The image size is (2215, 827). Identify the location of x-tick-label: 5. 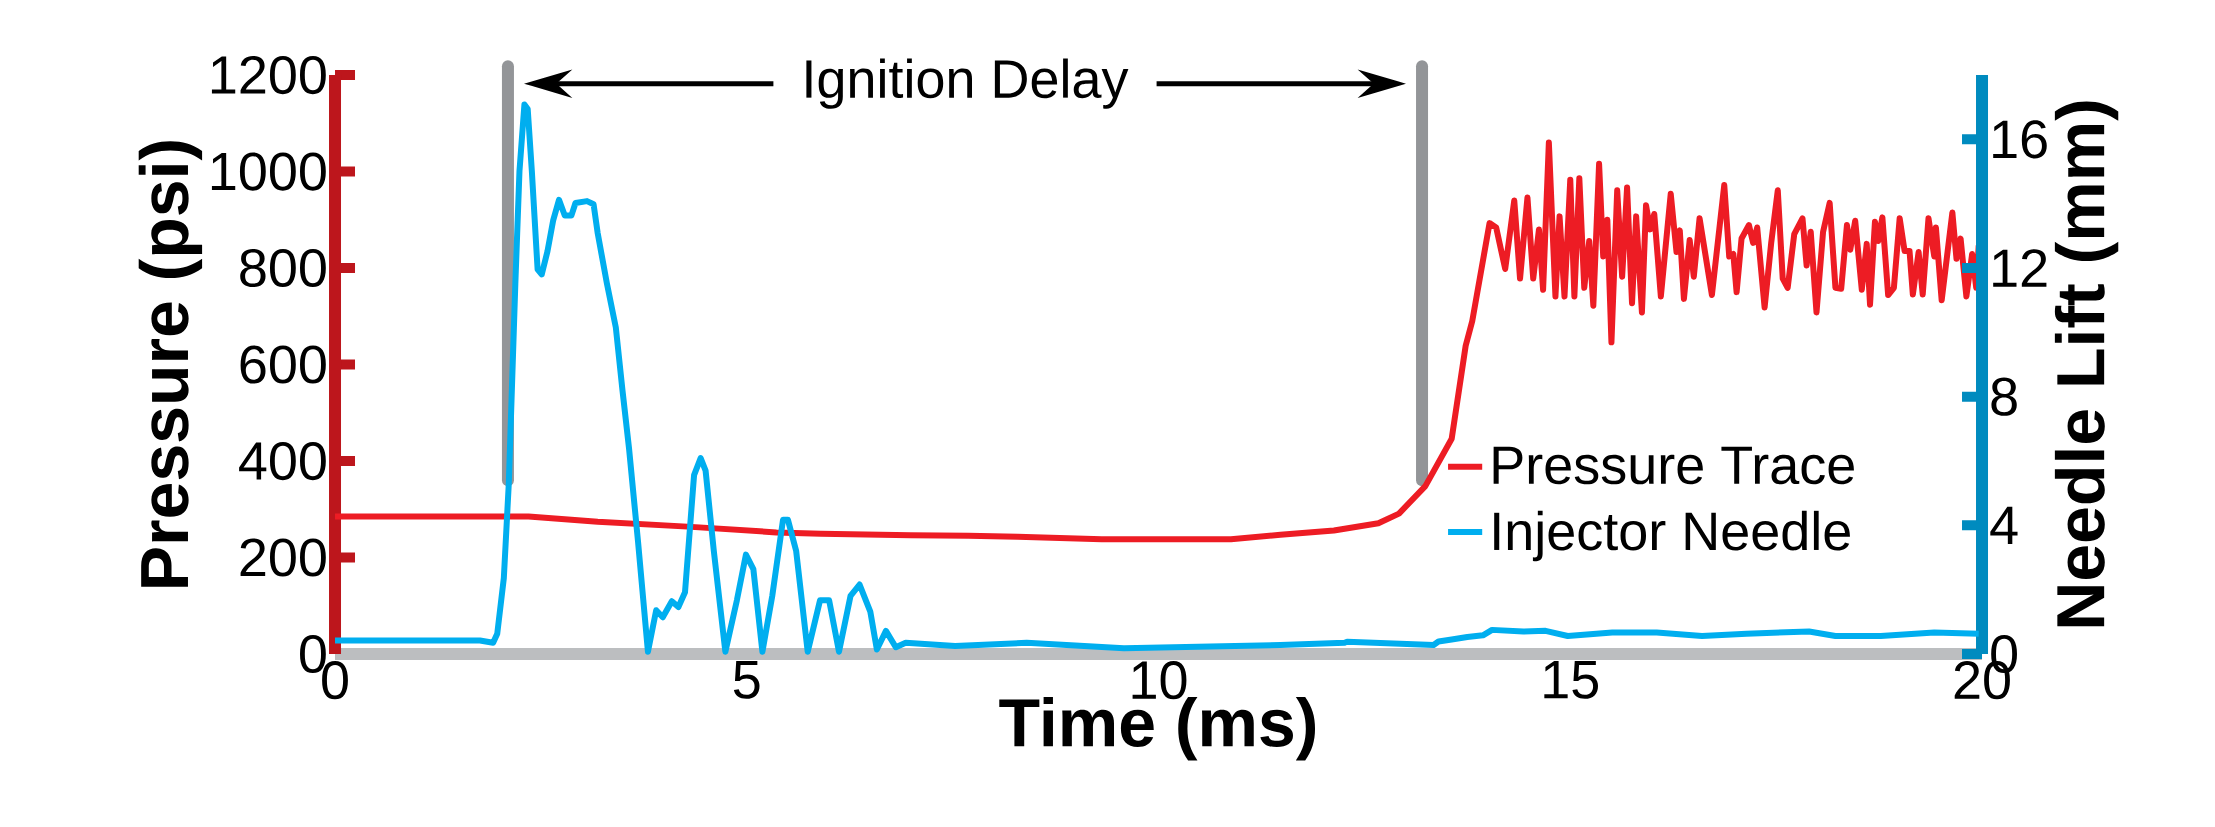
(746, 680).